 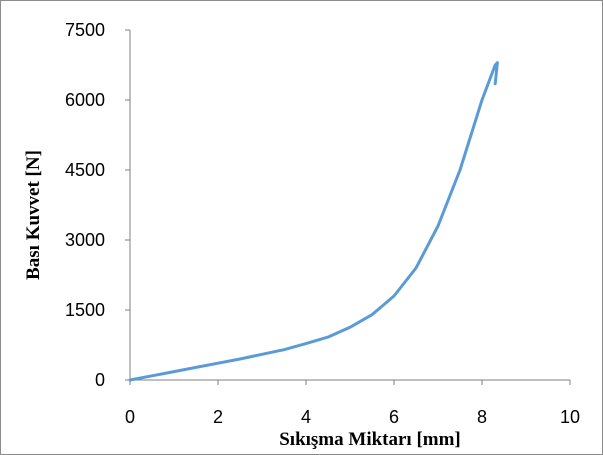 What do you see at coordinates (85, 30) in the screenshot?
I see `y-tick-label: 7500` at bounding box center [85, 30].